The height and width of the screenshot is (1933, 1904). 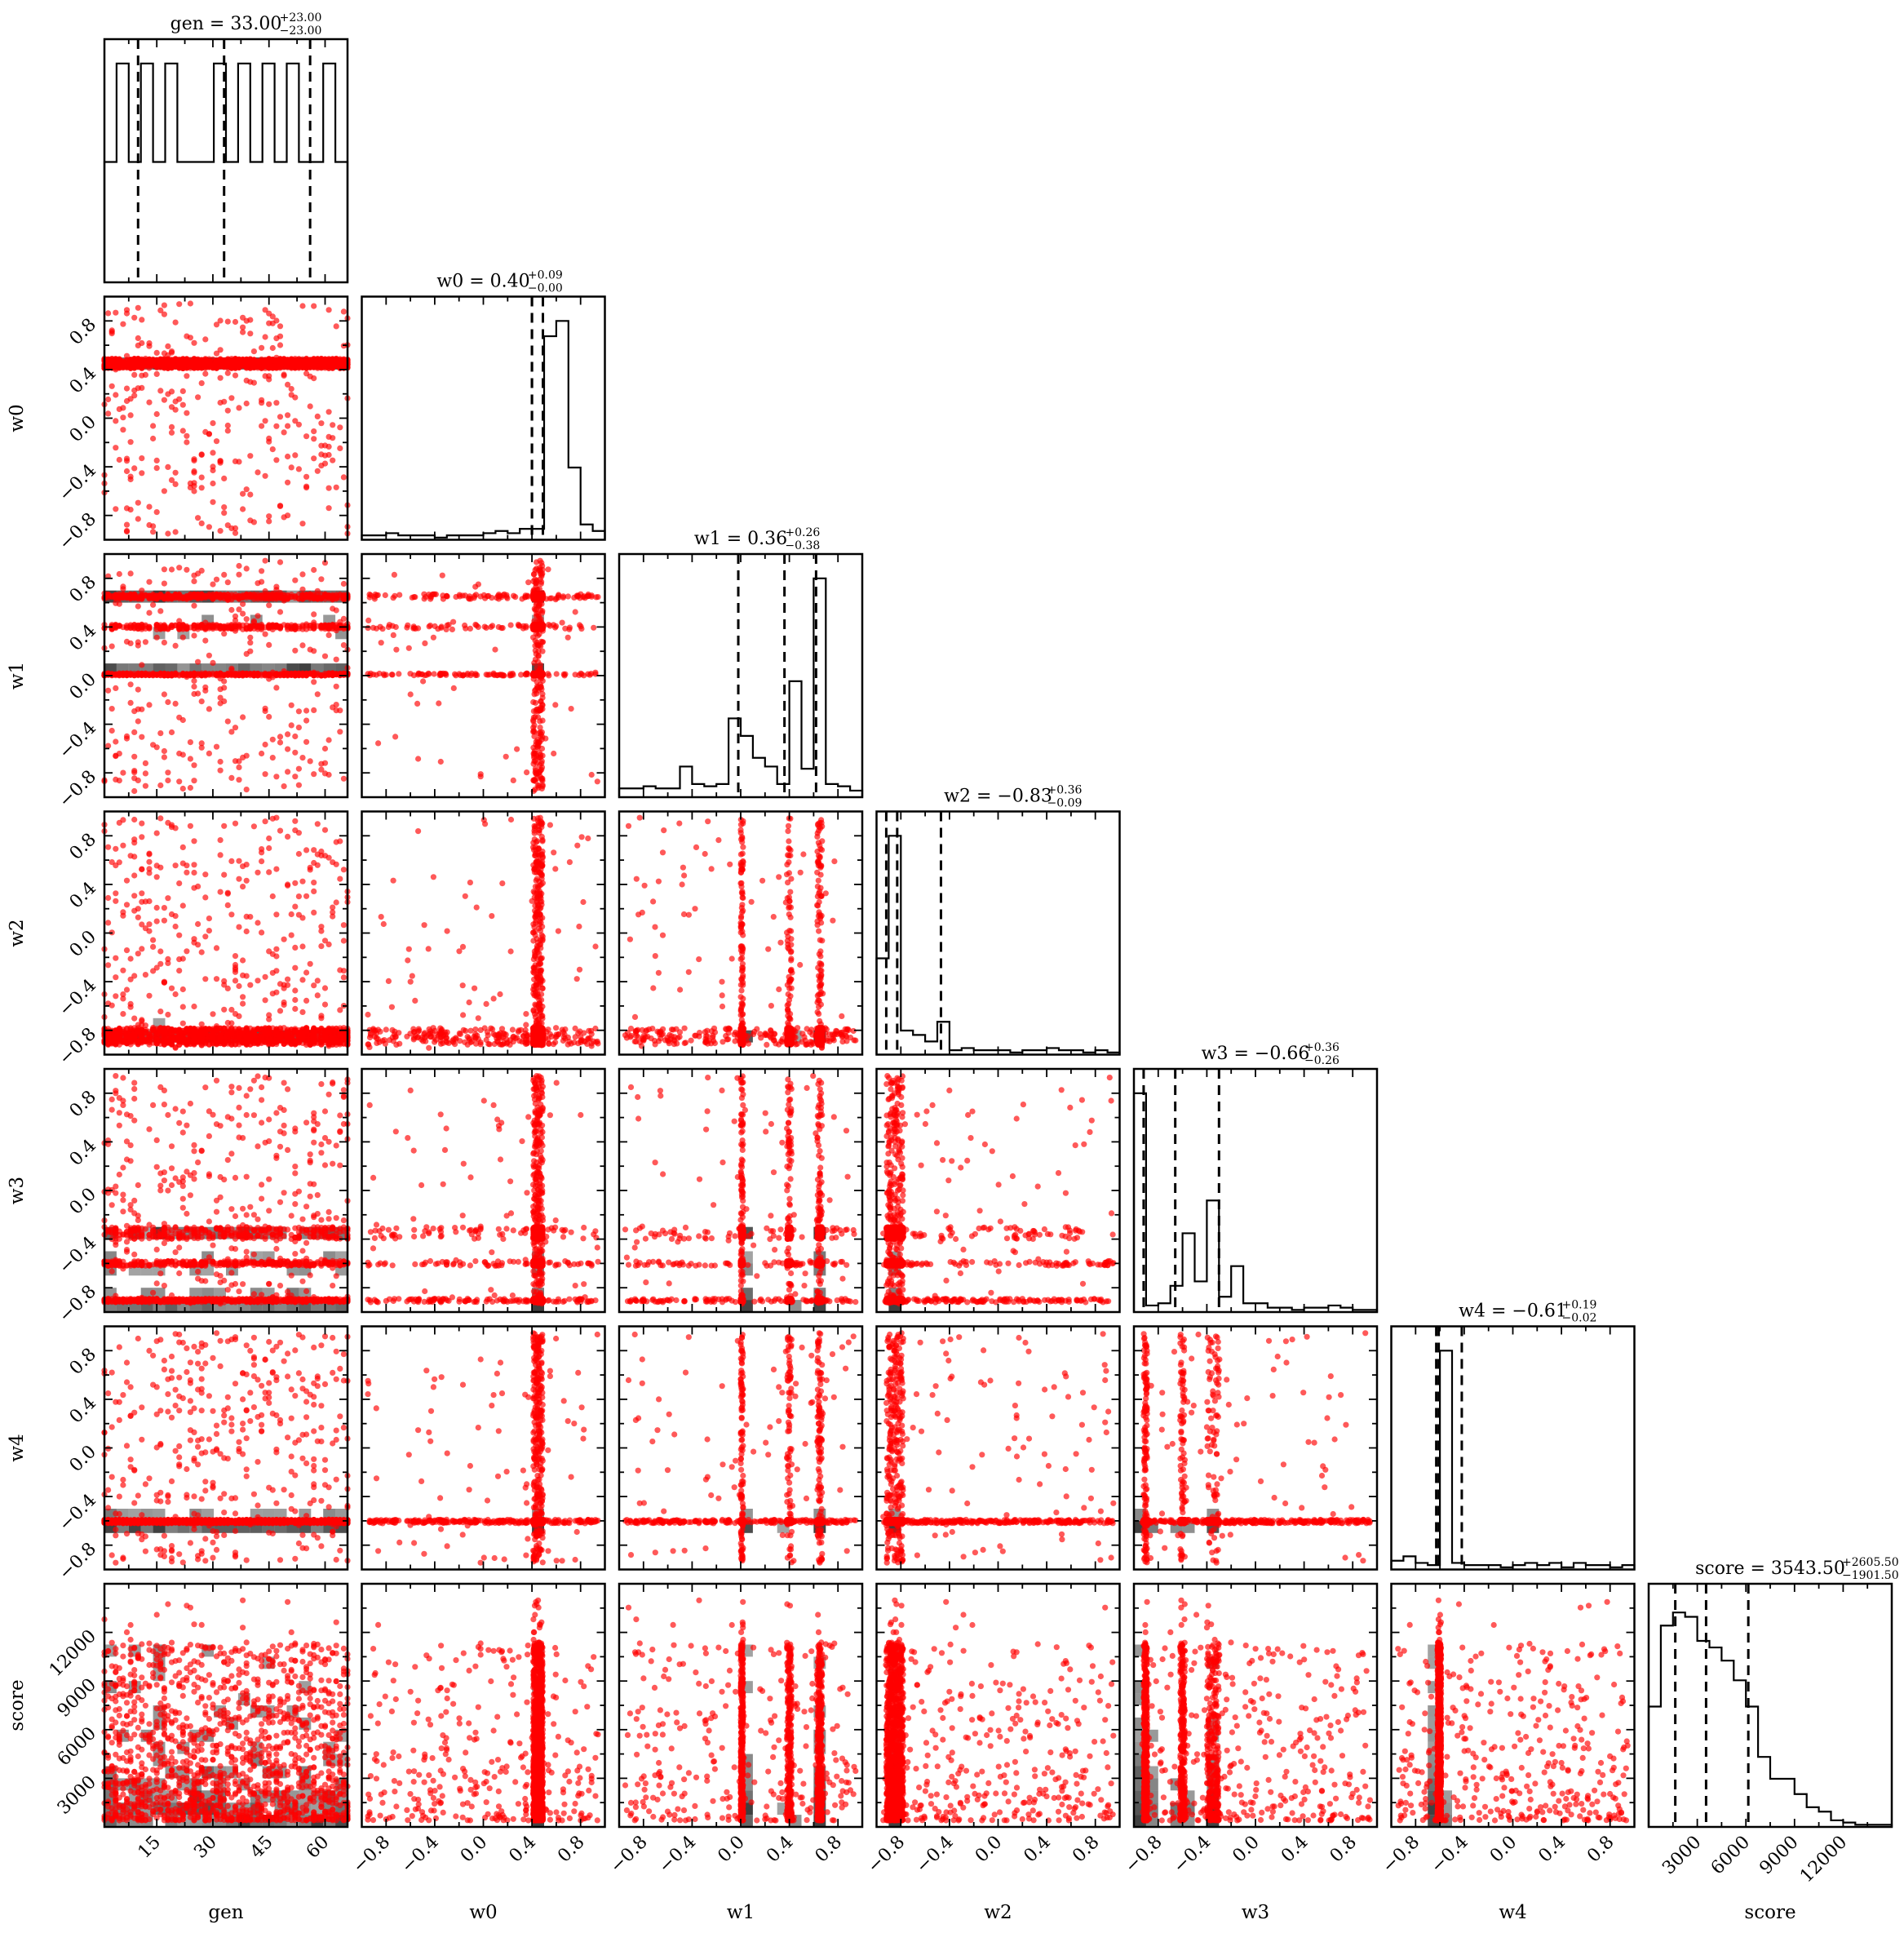 I want to click on title-minus-w1: −0.38, so click(x=803, y=545).